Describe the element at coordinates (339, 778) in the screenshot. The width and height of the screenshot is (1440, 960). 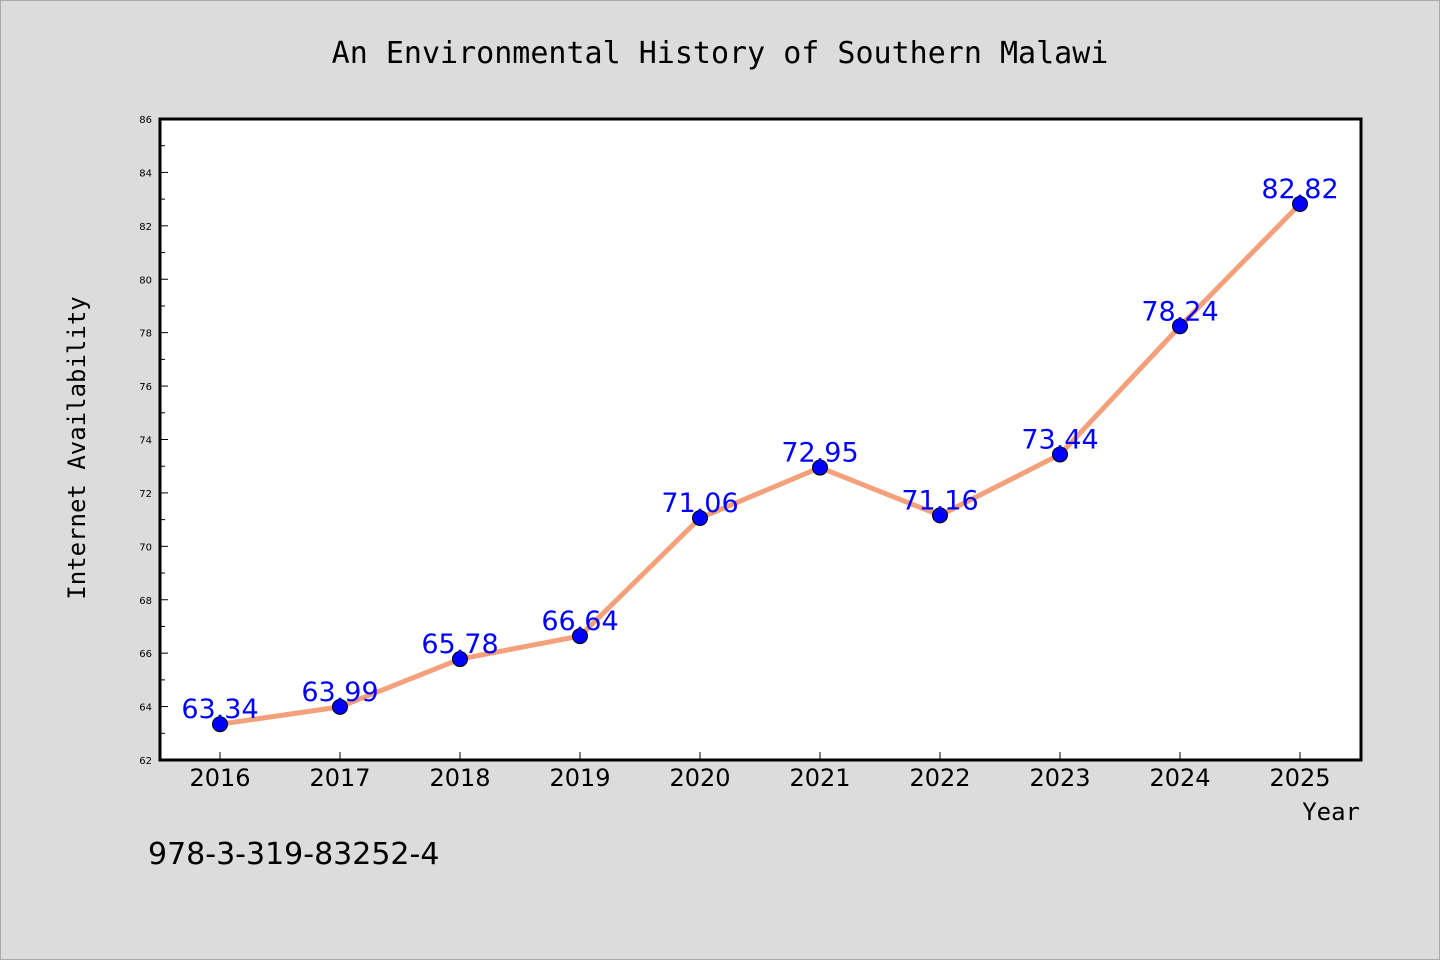
I see `x-tick-label: 2017` at that location.